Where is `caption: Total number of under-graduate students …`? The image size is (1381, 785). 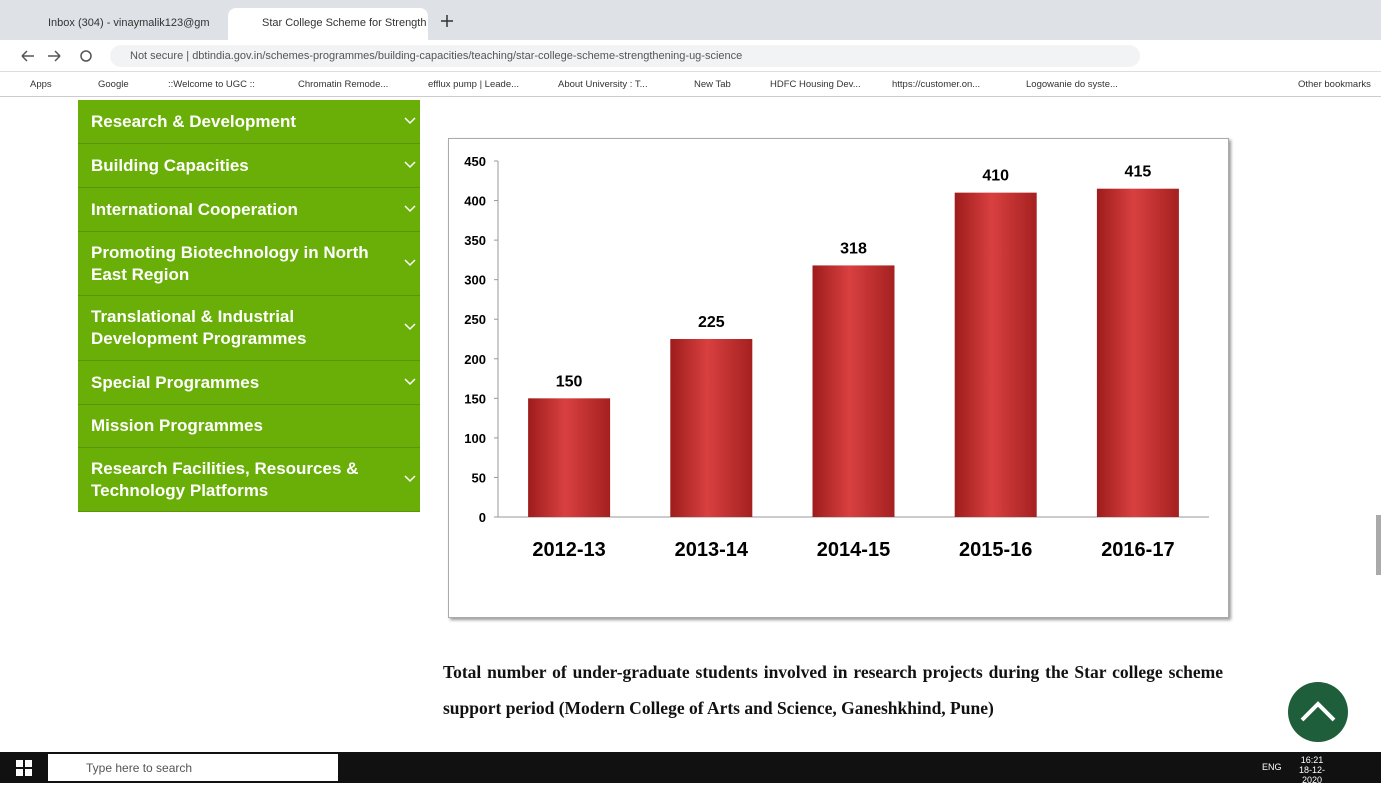
caption: Total number of under-graduate students … is located at coordinates (833, 690).